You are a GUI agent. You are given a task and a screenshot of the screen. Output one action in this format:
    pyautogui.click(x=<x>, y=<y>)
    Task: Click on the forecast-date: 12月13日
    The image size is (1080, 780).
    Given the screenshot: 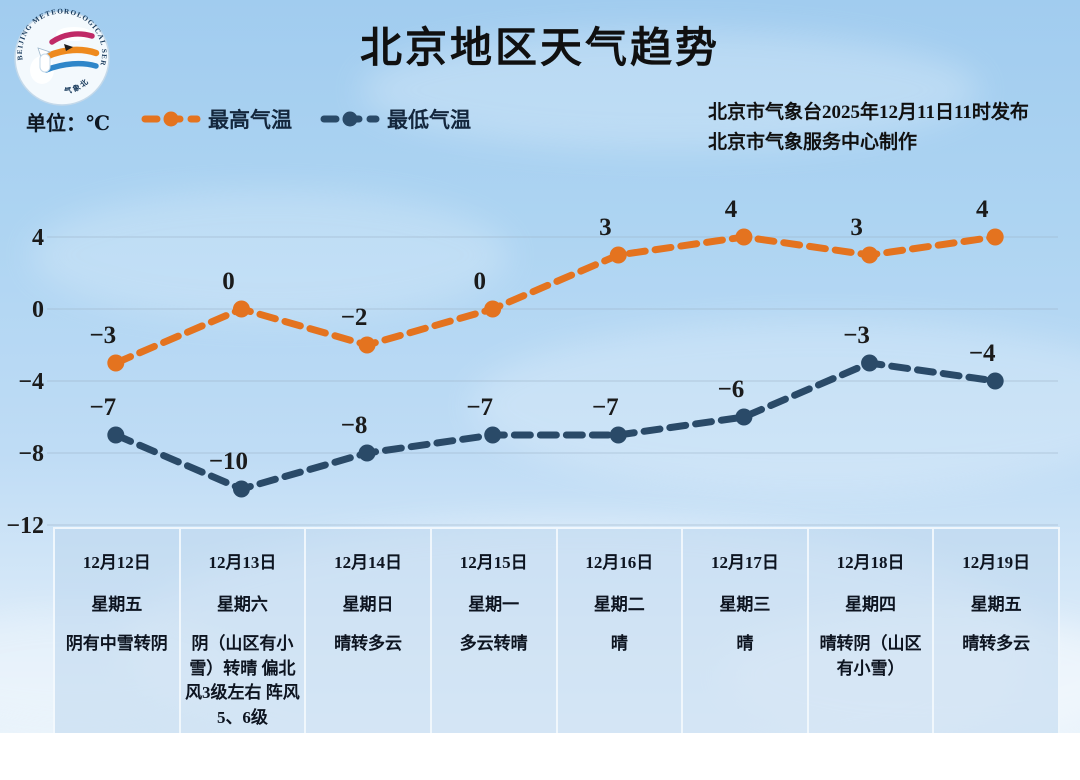 What is the action you would take?
    pyautogui.click(x=242, y=562)
    